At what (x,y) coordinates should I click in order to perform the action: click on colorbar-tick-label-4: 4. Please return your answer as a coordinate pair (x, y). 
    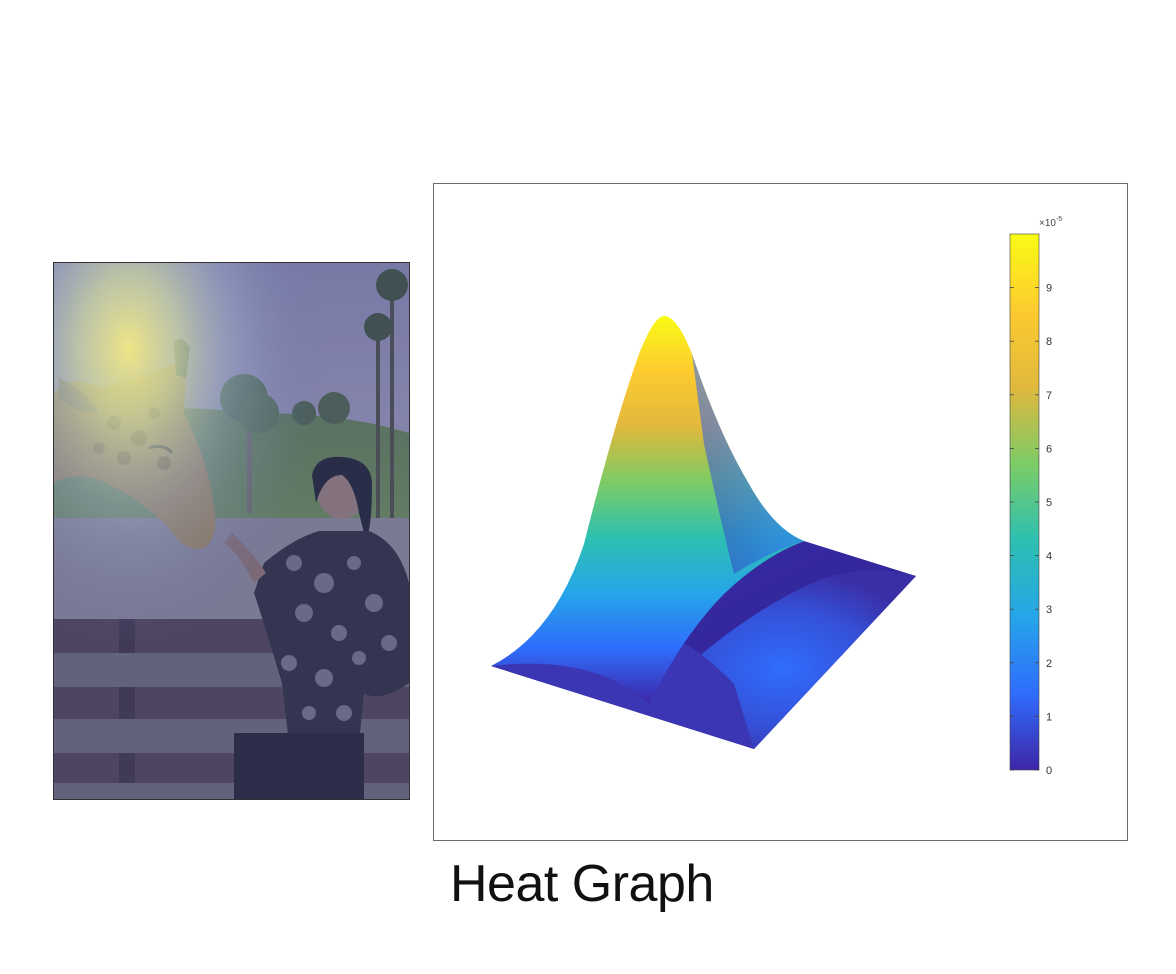
    Looking at the image, I should click on (1049, 557).